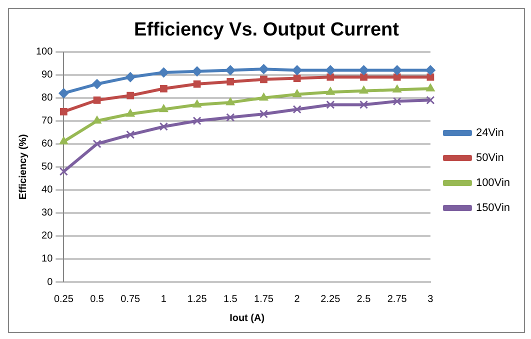  Describe the element at coordinates (364, 299) in the screenshot. I see `x-tick-label: 2.5` at that location.